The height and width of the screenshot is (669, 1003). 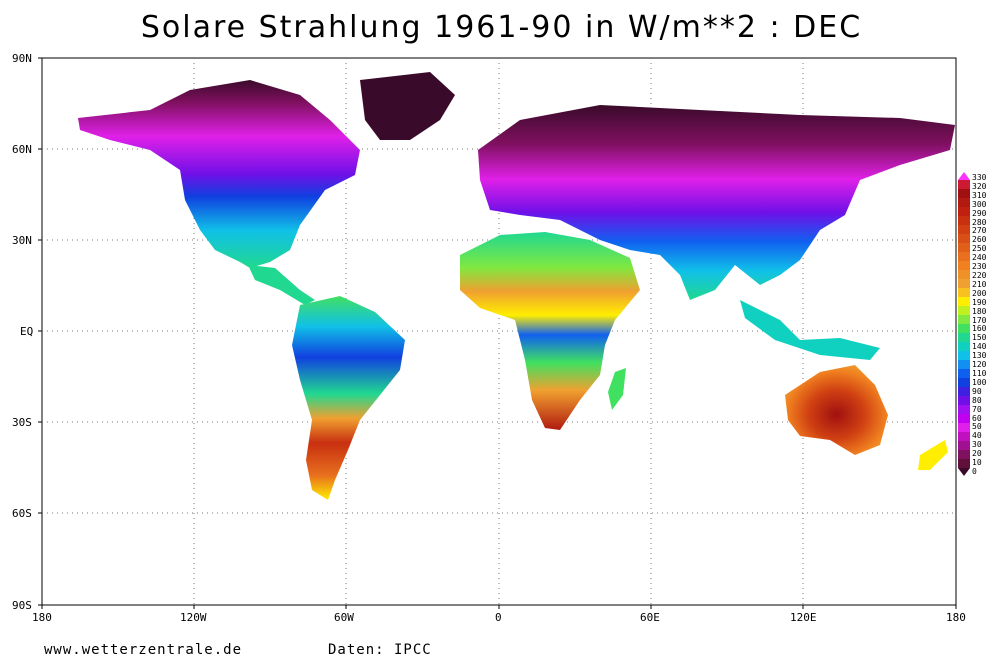 What do you see at coordinates (979, 249) in the screenshot?
I see `legend-label: 250` at bounding box center [979, 249].